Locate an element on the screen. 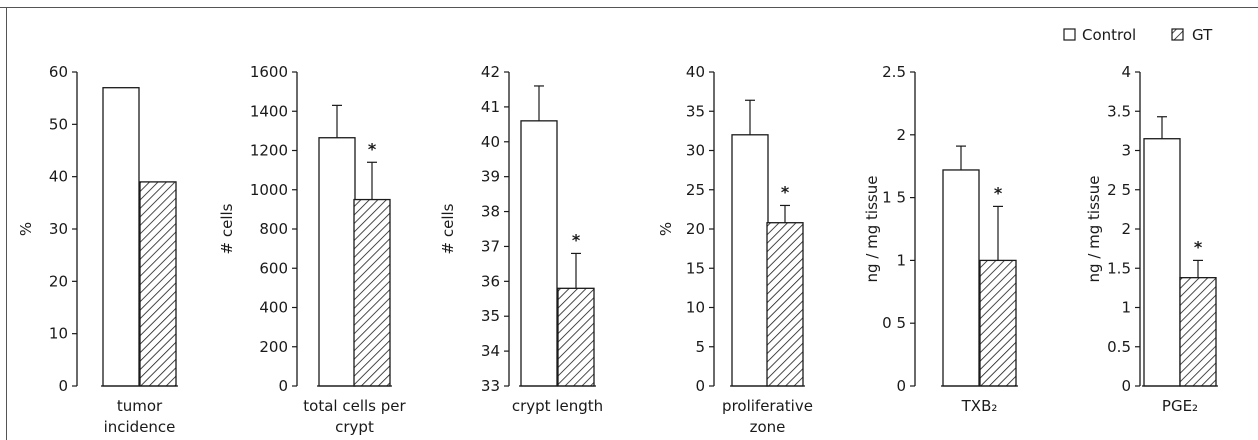 This screenshot has width=1258, height=440. y-tick-label: 4 is located at coordinates (1126, 72).